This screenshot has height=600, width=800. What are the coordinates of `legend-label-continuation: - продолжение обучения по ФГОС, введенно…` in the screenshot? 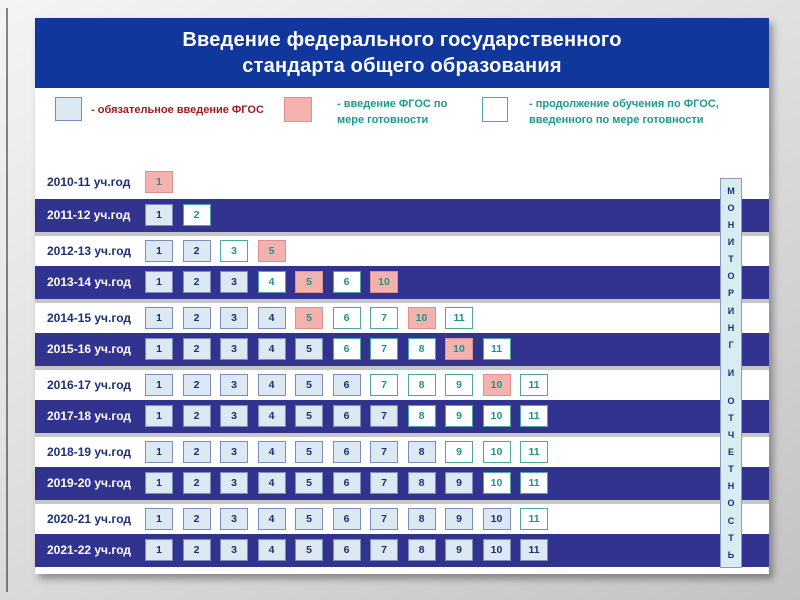 It's located at (624, 112).